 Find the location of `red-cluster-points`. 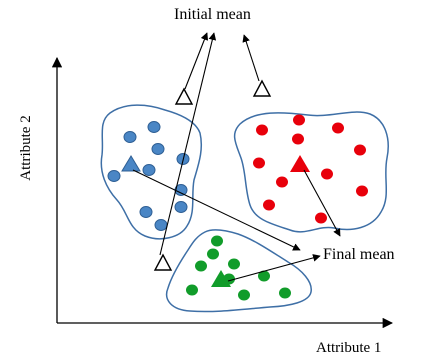

red-cluster-points is located at coordinates (310, 169).